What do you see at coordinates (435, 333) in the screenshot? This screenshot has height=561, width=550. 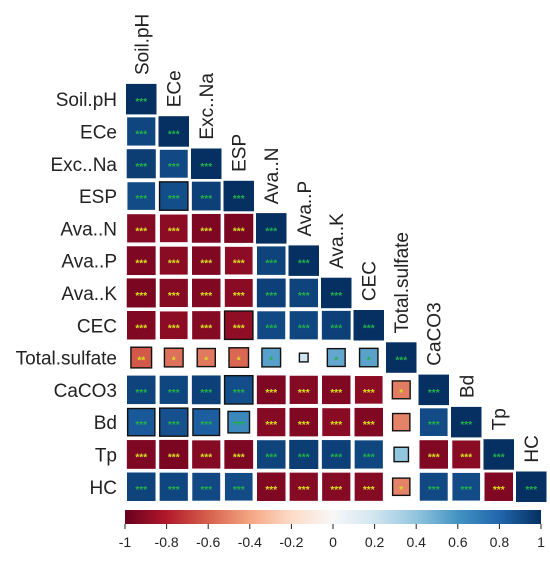 I see `column-label: CaCO3` at bounding box center [435, 333].